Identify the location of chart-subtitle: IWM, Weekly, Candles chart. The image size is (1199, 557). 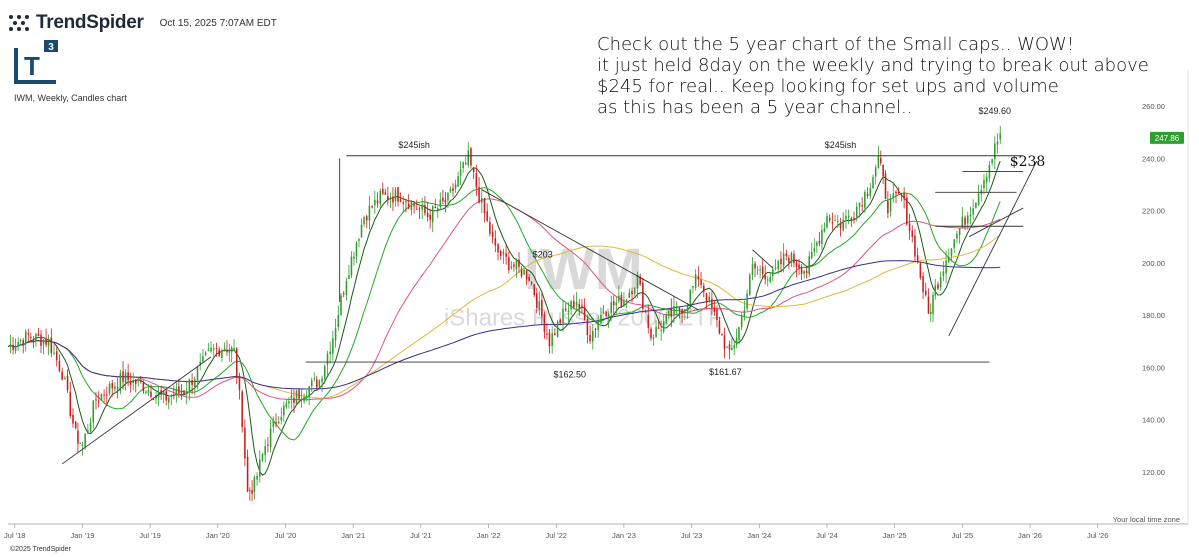
(70, 98).